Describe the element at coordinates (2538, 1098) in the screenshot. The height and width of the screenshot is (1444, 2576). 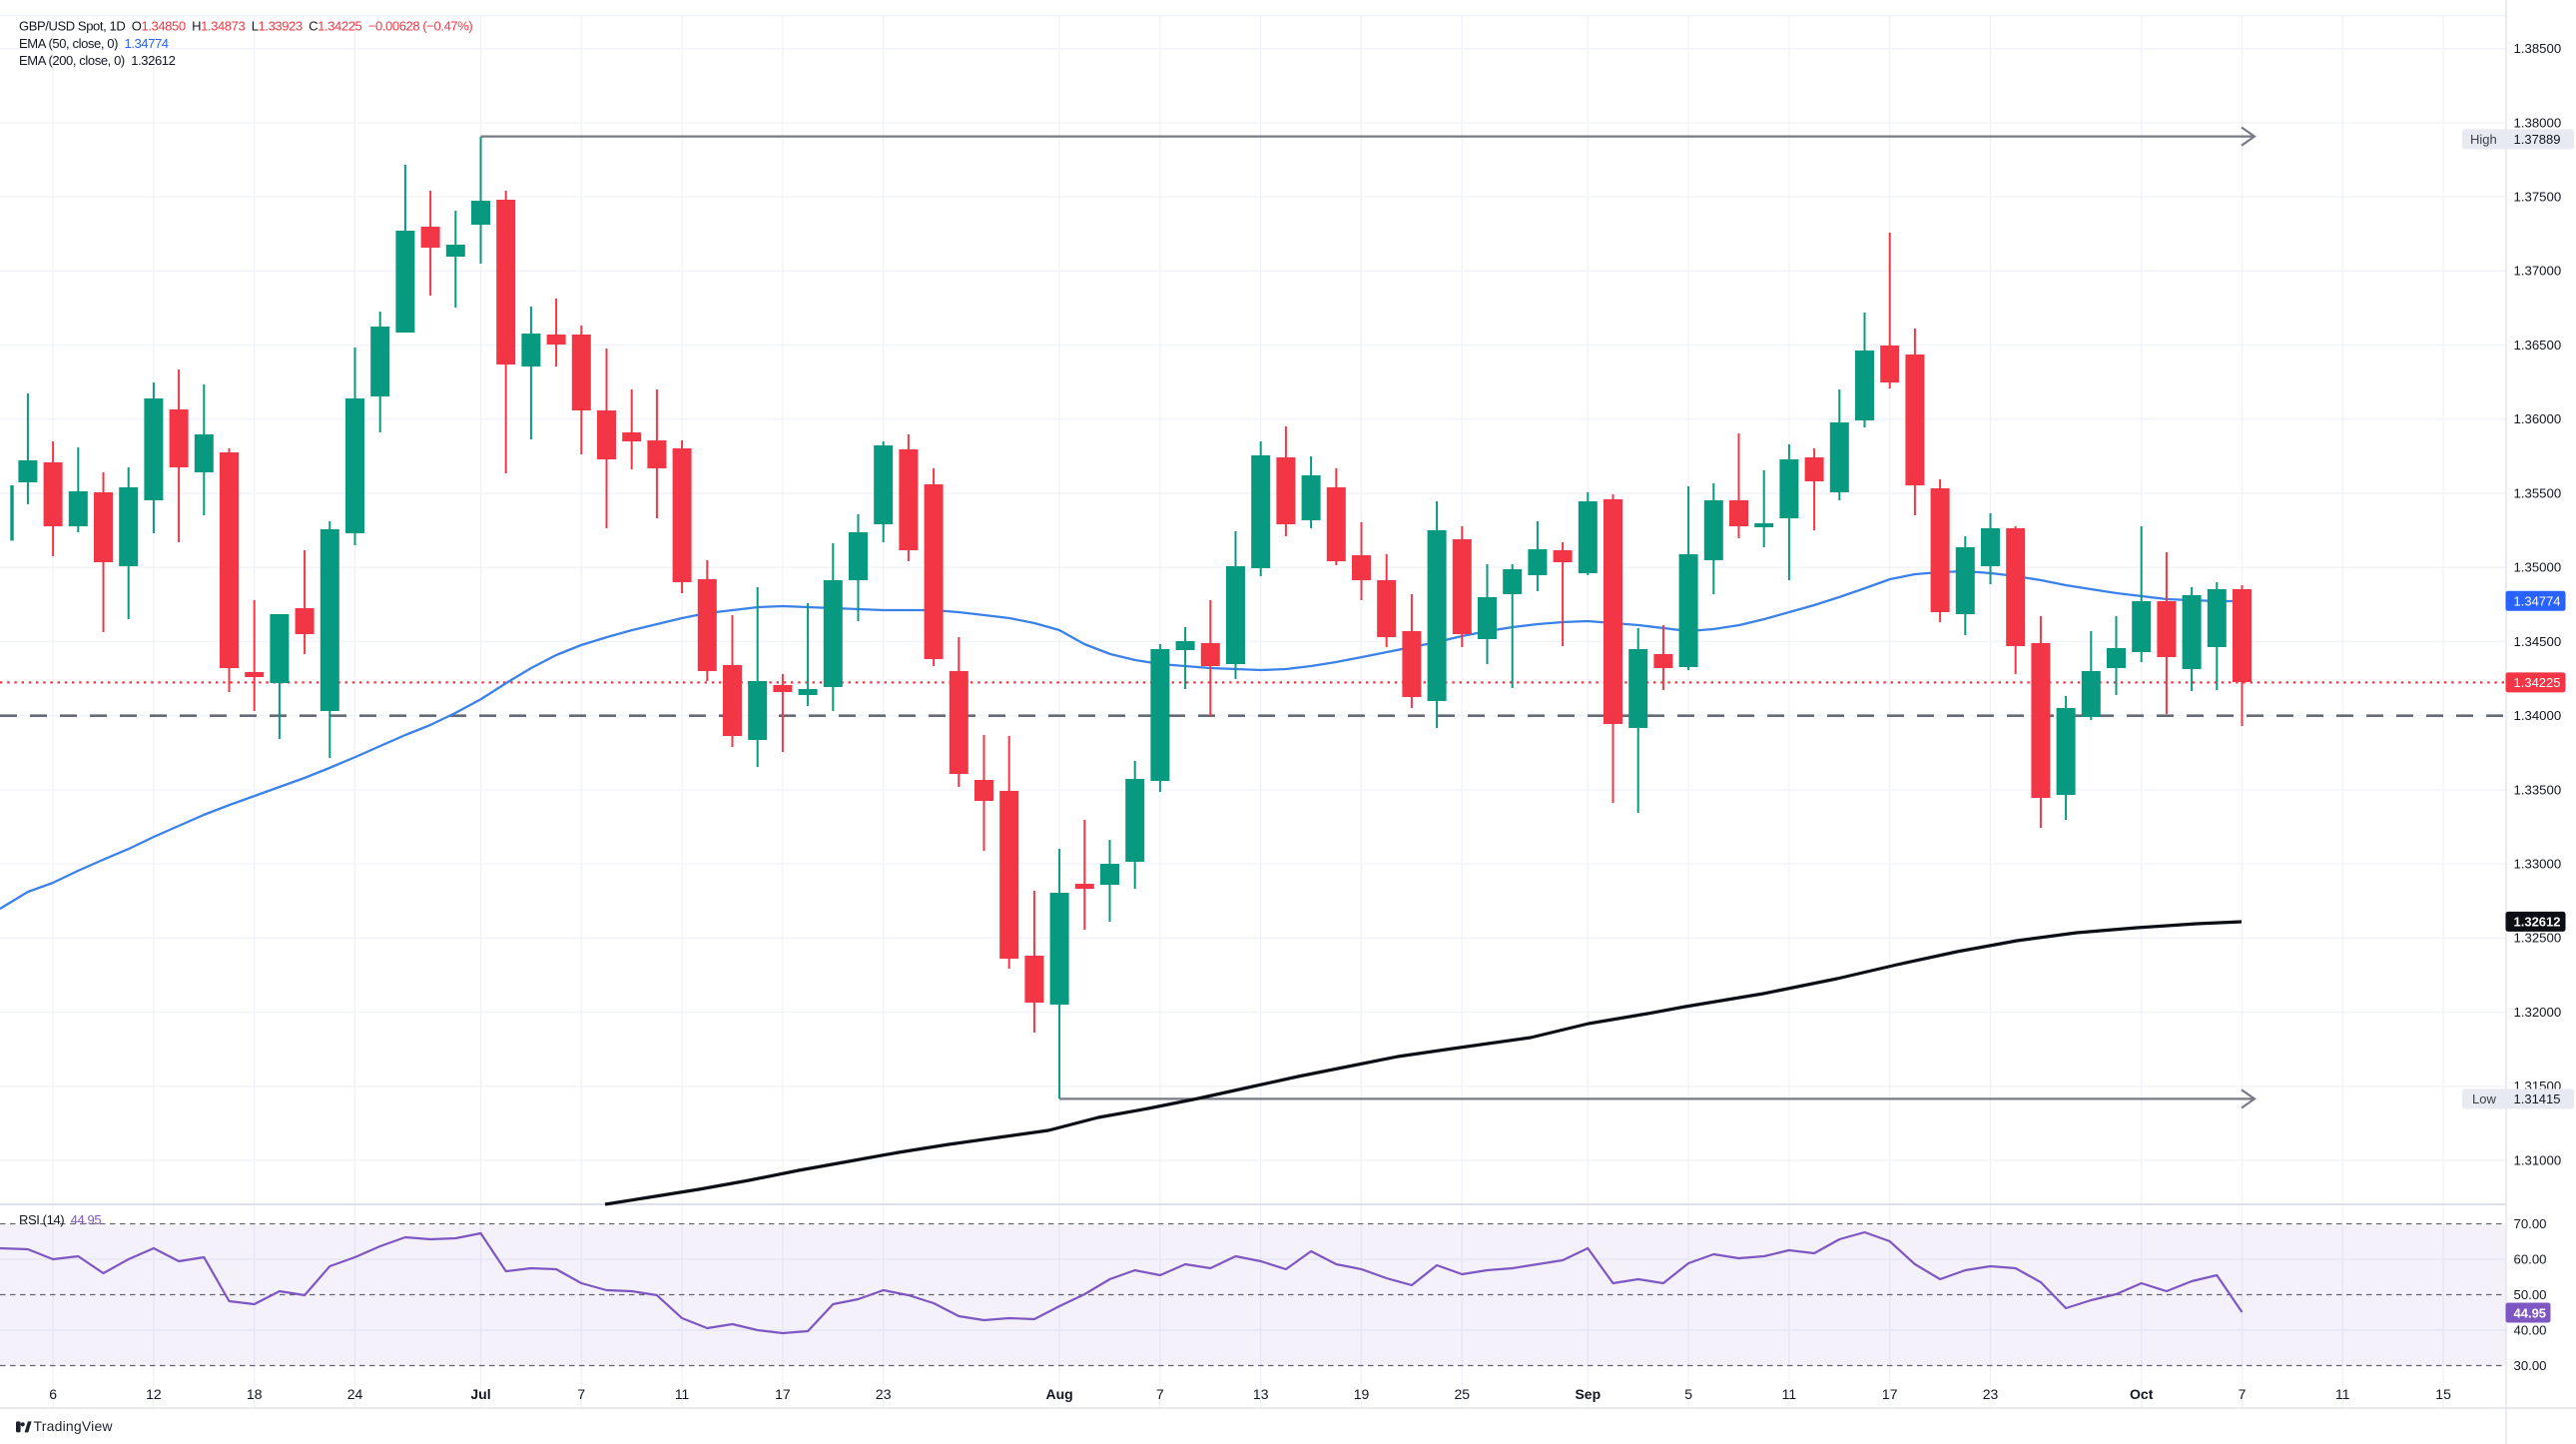
I see `svg-text: 1.31415` at that location.